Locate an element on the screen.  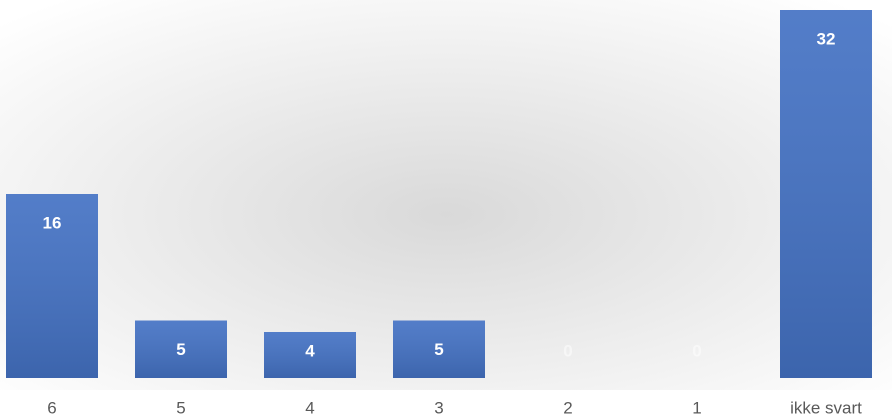
x-tick-label: 4 is located at coordinates (309, 407).